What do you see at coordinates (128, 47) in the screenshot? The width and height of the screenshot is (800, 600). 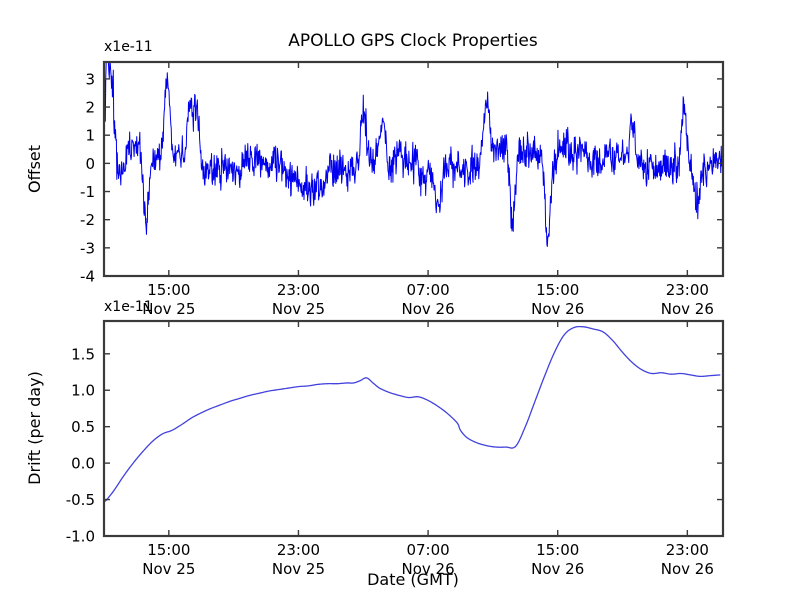 I see `offset-exponent-label: x1e-11` at bounding box center [128, 47].